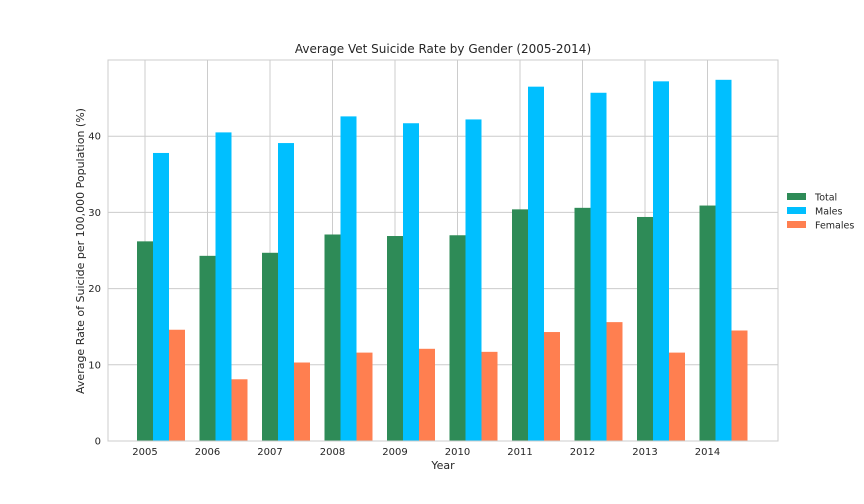 Image resolution: width=864 pixels, height=504 pixels. I want to click on bar-total-2014, so click(707, 323).